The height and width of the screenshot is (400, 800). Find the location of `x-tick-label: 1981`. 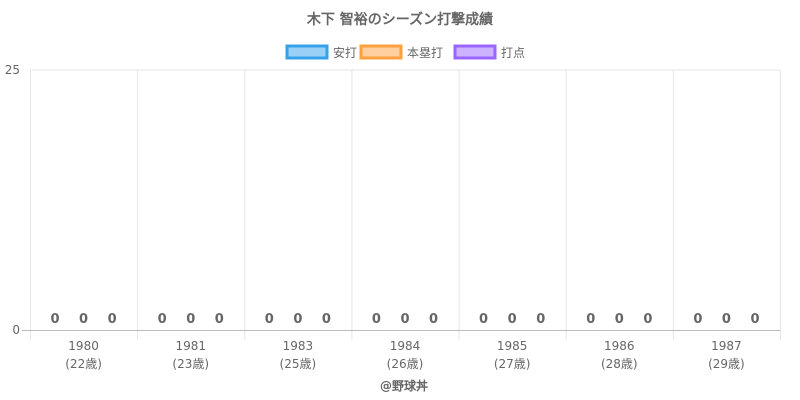

x-tick-label: 1981 is located at coordinates (190, 346).